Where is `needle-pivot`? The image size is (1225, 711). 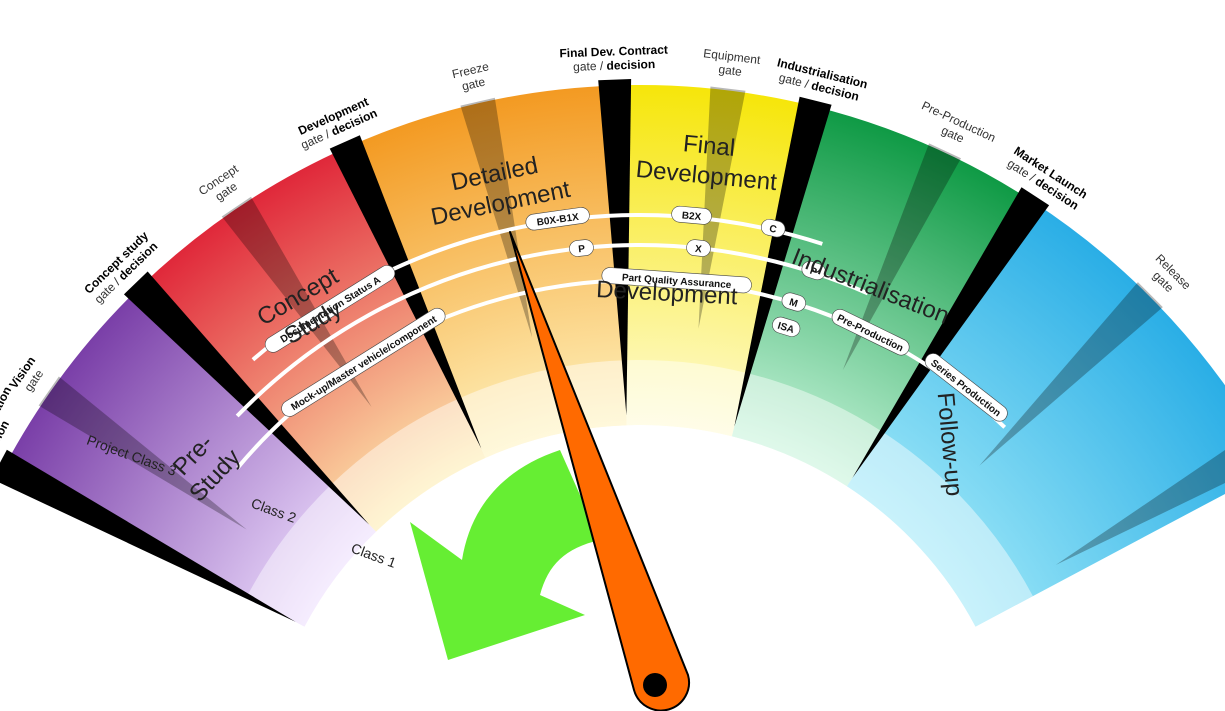 needle-pivot is located at coordinates (655, 685).